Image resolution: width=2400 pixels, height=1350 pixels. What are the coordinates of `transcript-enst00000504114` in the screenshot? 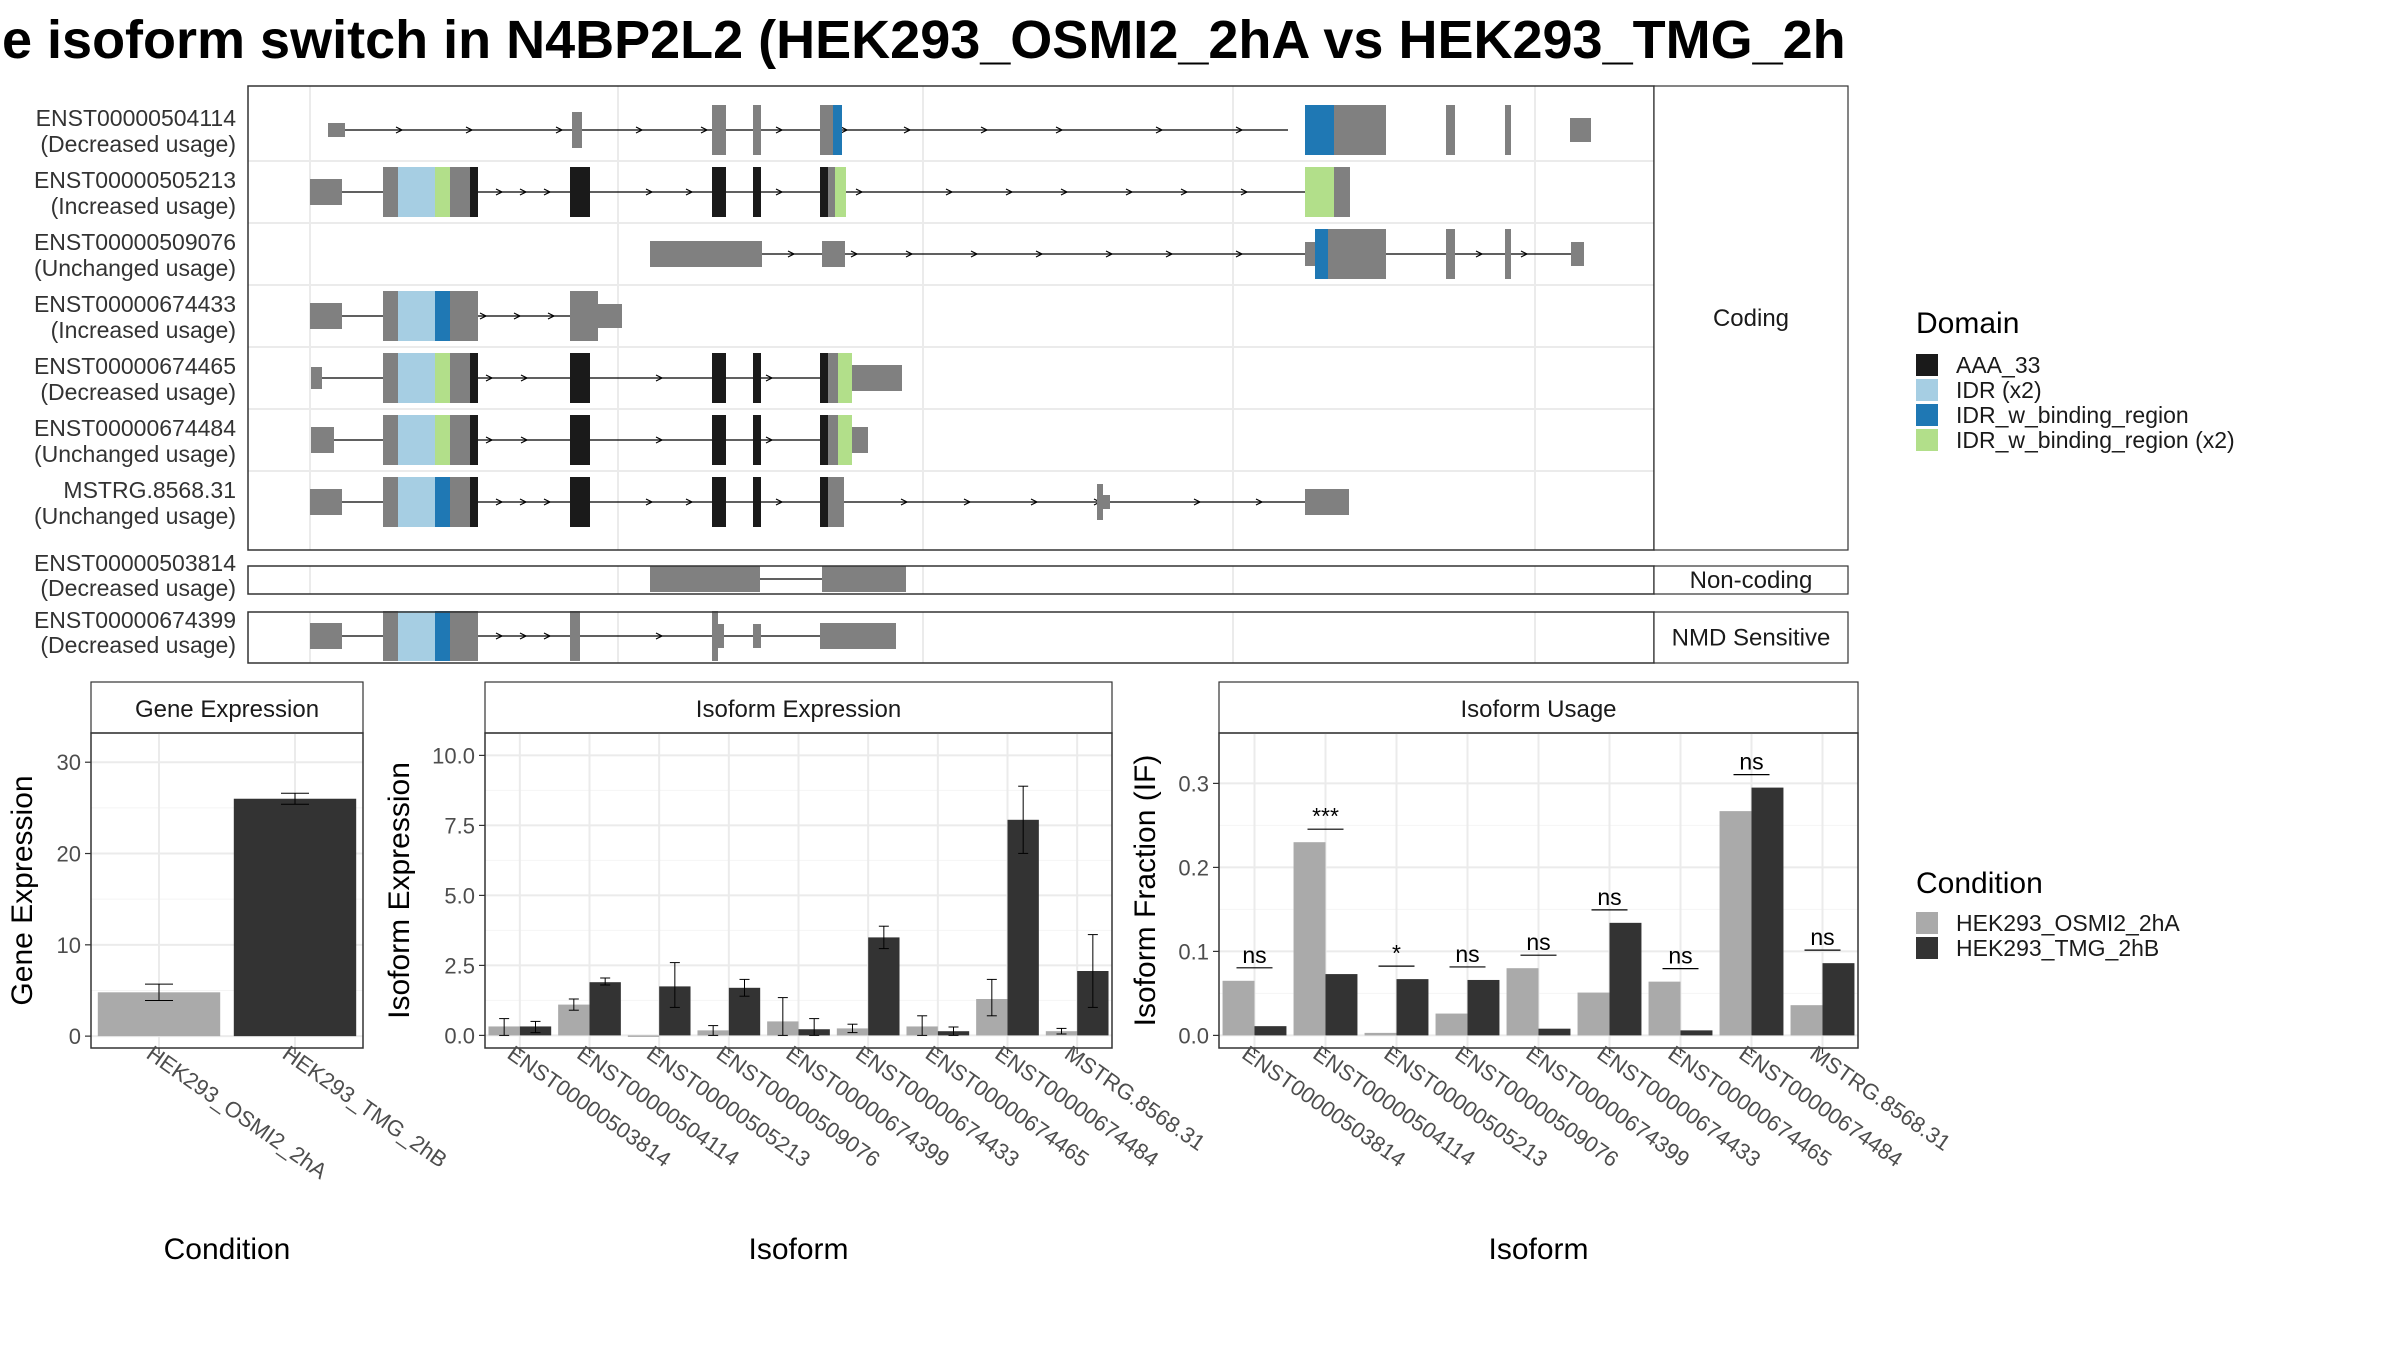 It's located at (959, 130).